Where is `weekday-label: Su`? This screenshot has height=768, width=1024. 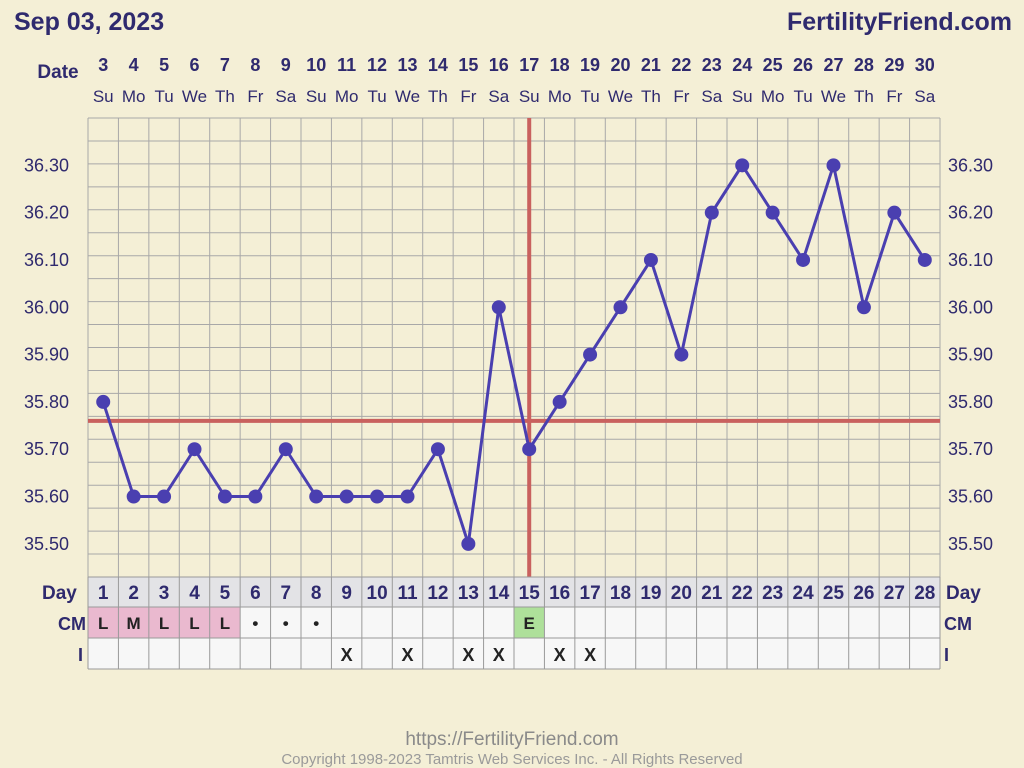 weekday-label: Su is located at coordinates (529, 96).